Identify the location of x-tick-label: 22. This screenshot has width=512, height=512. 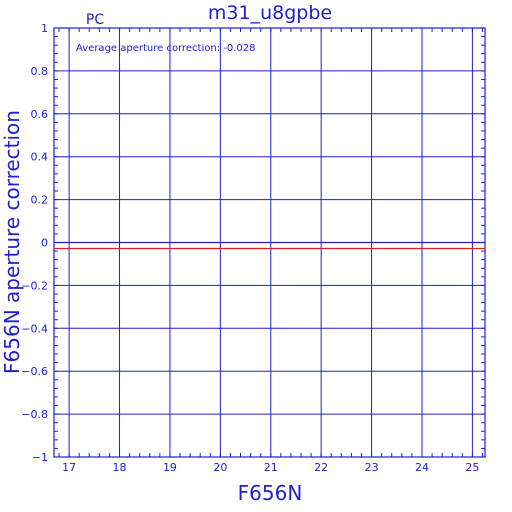
(321, 467).